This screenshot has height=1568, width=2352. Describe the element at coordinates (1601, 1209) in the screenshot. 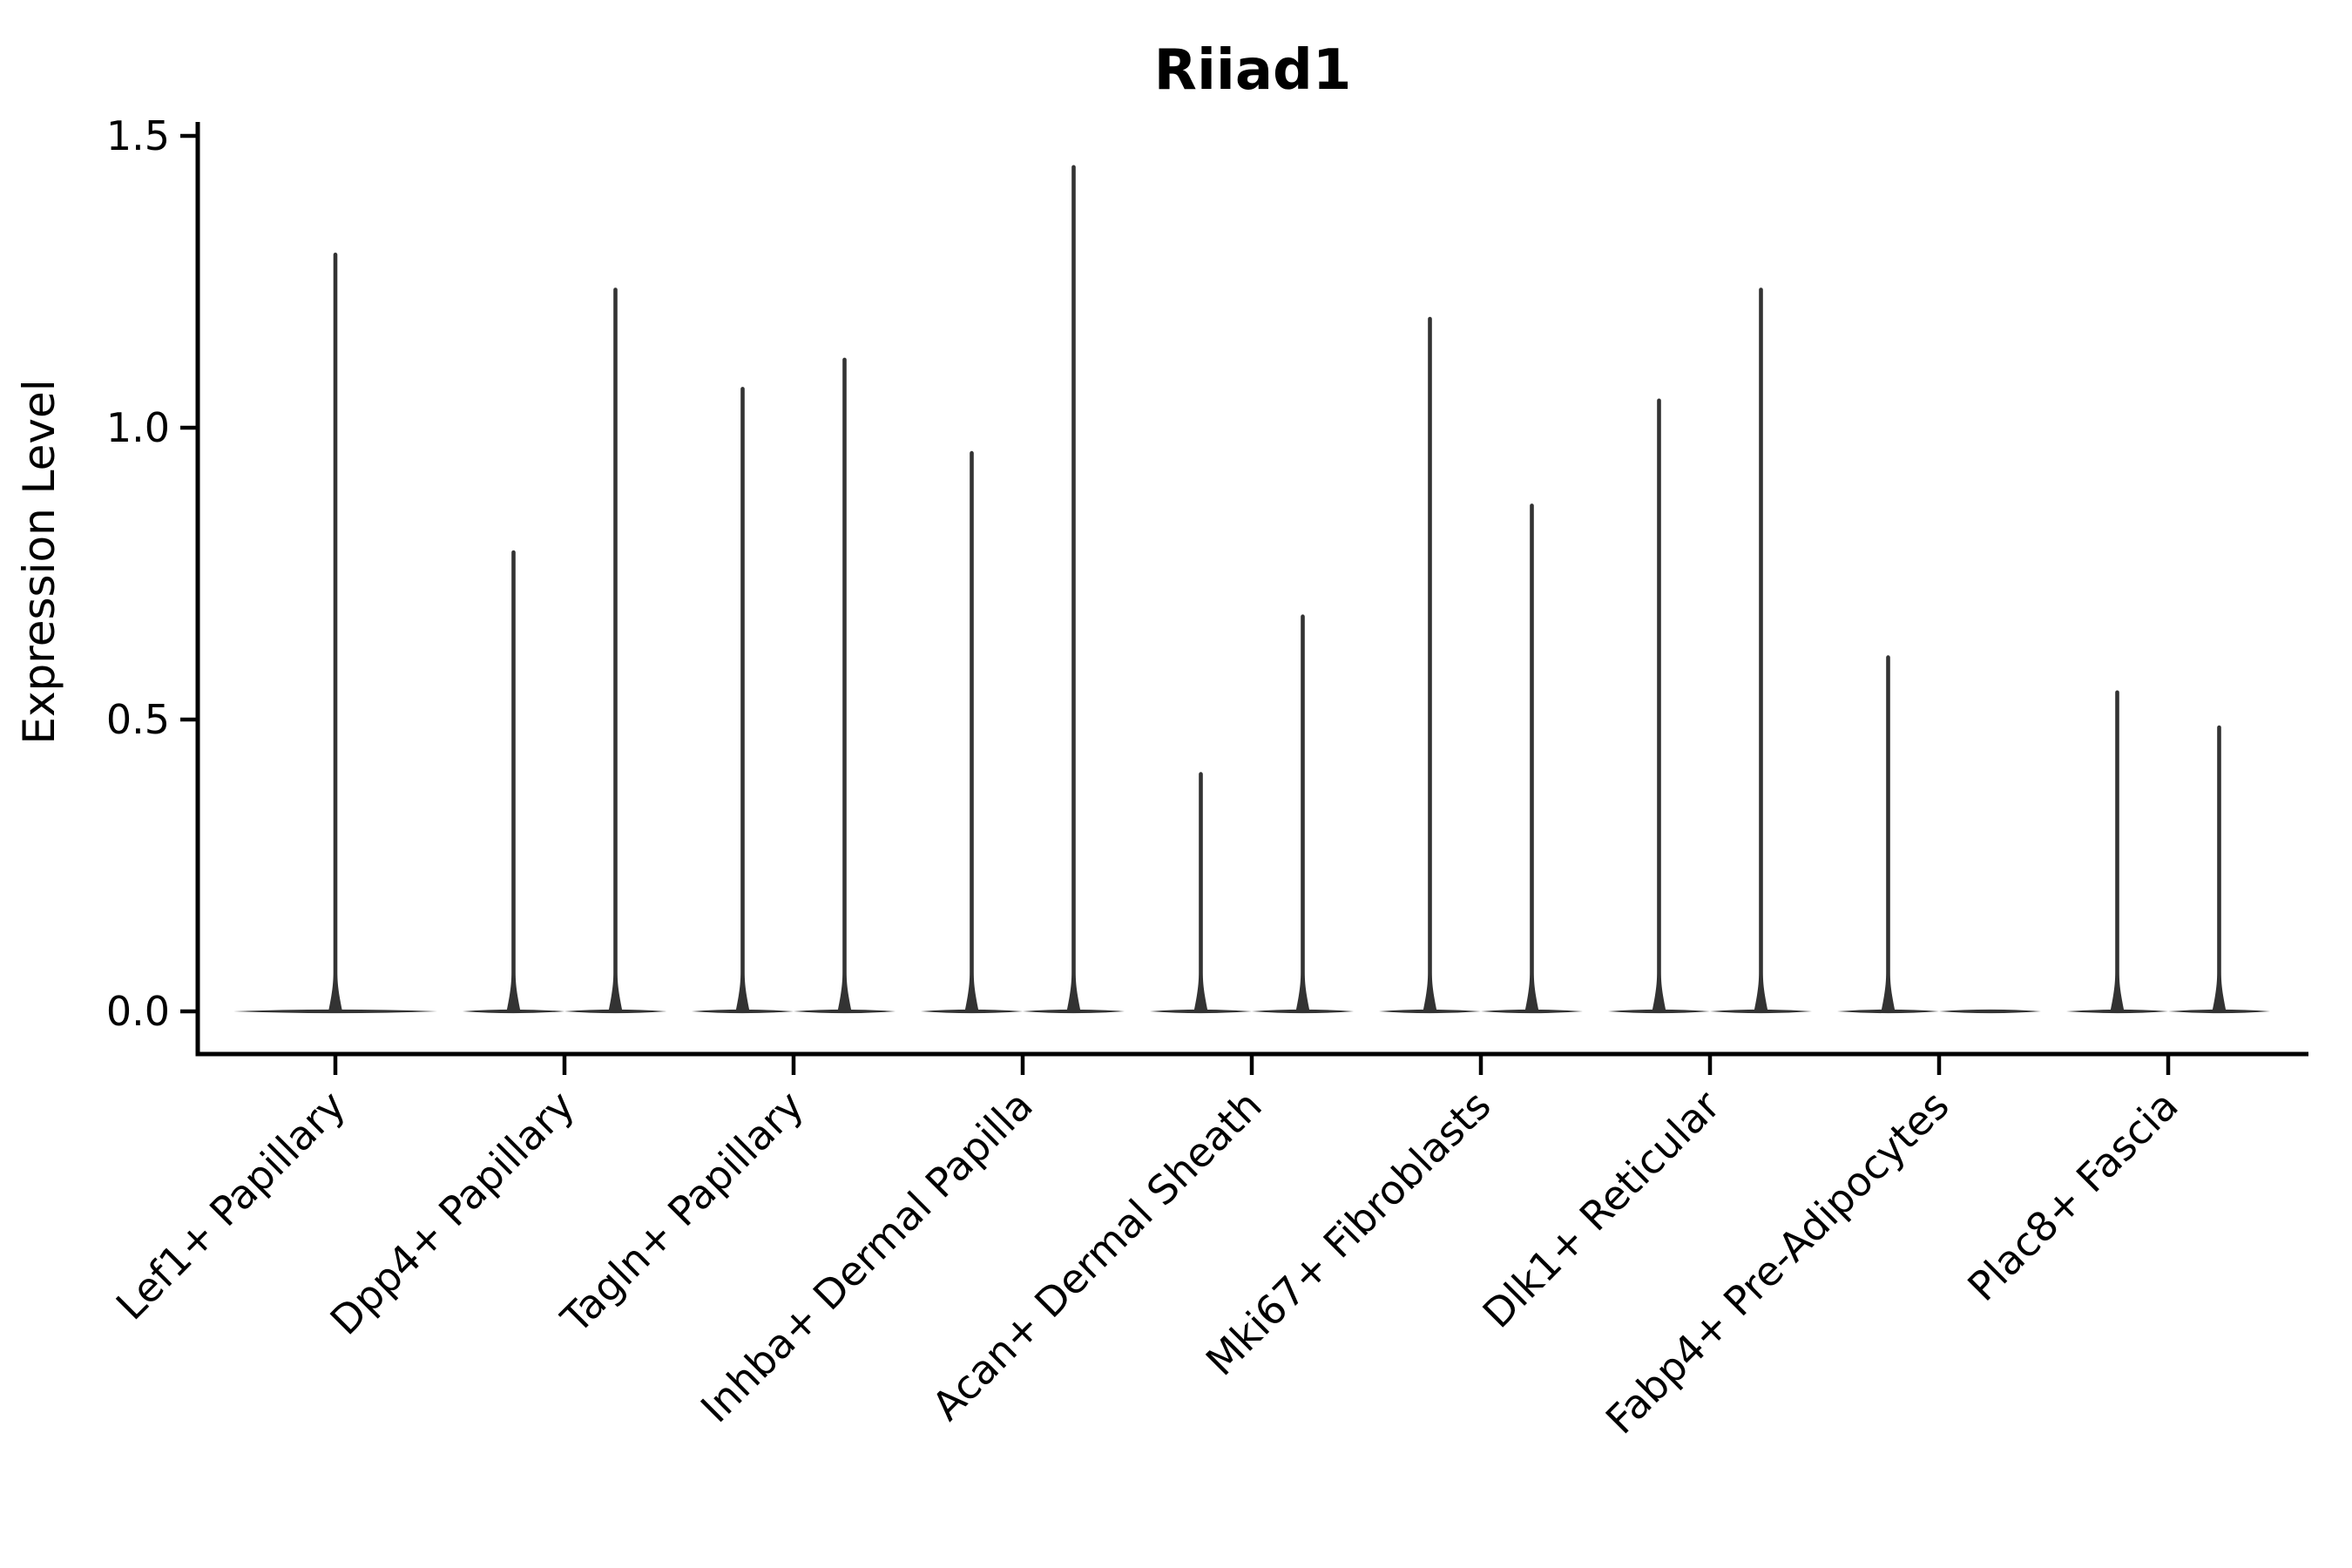

I see `x-tick-label: Dlk1+ Reticular` at that location.